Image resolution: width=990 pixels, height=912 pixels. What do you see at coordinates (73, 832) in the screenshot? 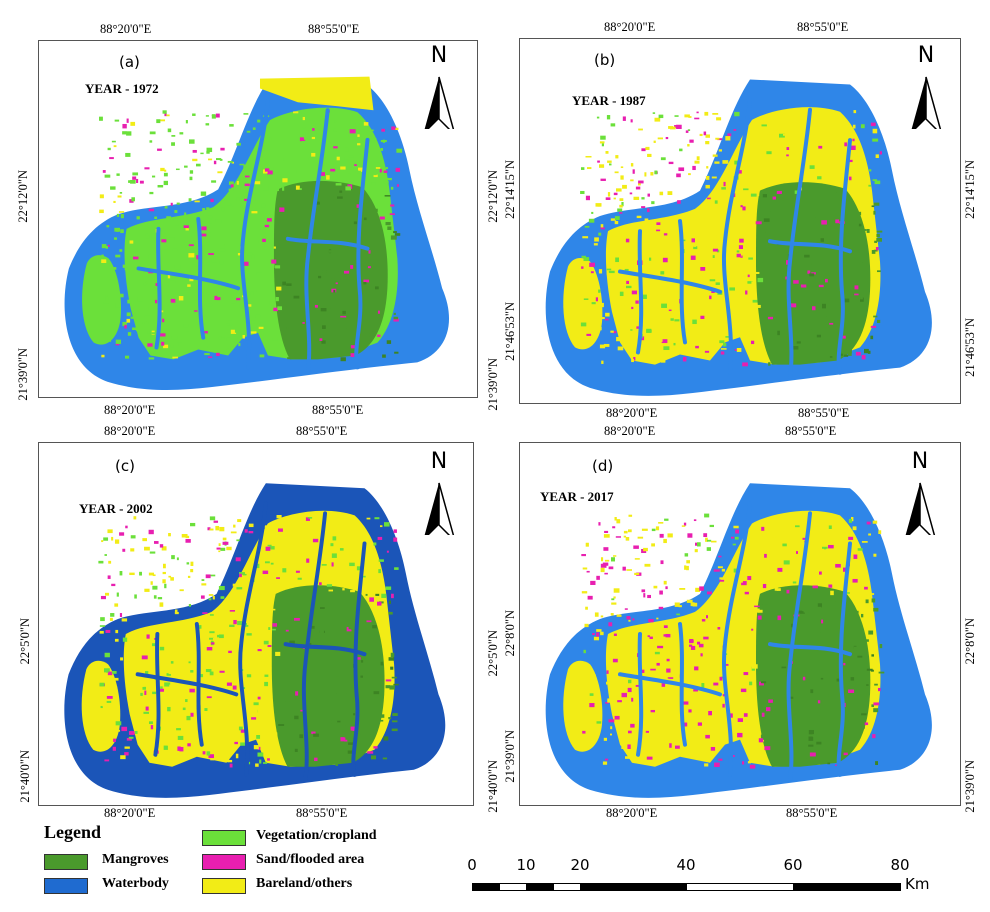
I see `legend-title: Legend` at bounding box center [73, 832].